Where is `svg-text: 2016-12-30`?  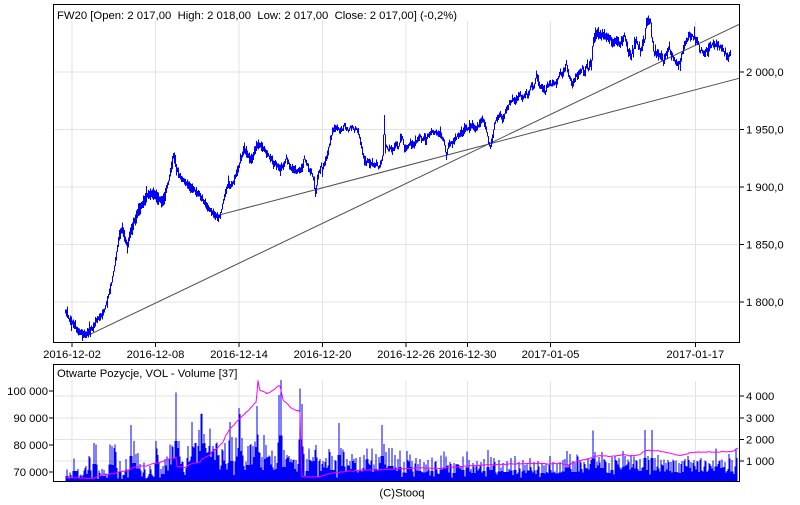
svg-text: 2016-12-30 is located at coordinates (468, 355).